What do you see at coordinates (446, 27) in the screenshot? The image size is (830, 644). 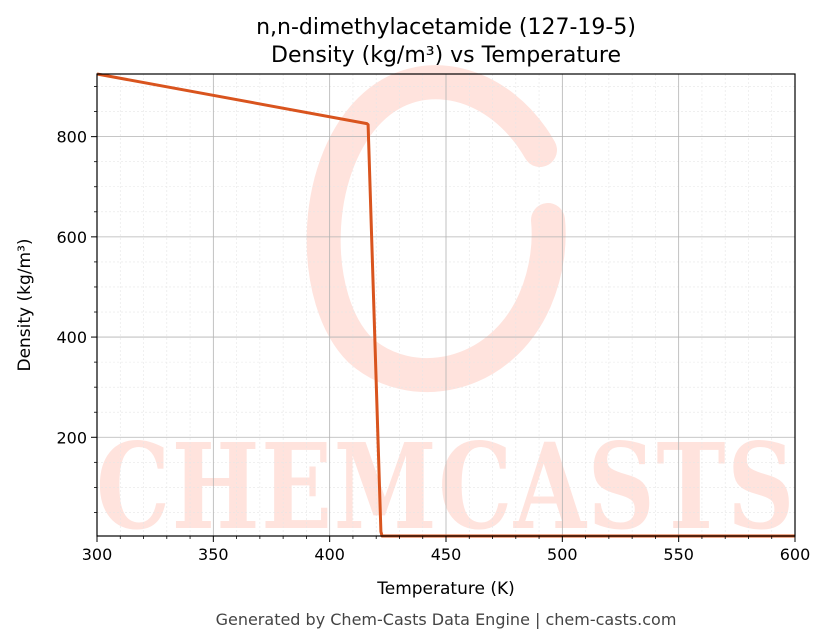 I see `chart-title-line-1: n,n-dimethylacetamide (127-19-5)` at bounding box center [446, 27].